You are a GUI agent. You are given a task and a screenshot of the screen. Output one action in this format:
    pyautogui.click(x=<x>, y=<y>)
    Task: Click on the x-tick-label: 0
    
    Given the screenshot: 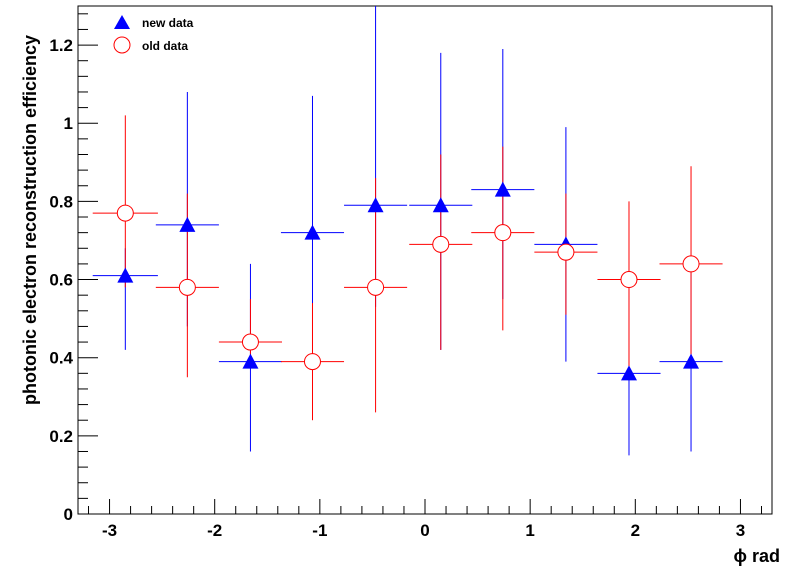 What is the action you would take?
    pyautogui.click(x=424, y=530)
    